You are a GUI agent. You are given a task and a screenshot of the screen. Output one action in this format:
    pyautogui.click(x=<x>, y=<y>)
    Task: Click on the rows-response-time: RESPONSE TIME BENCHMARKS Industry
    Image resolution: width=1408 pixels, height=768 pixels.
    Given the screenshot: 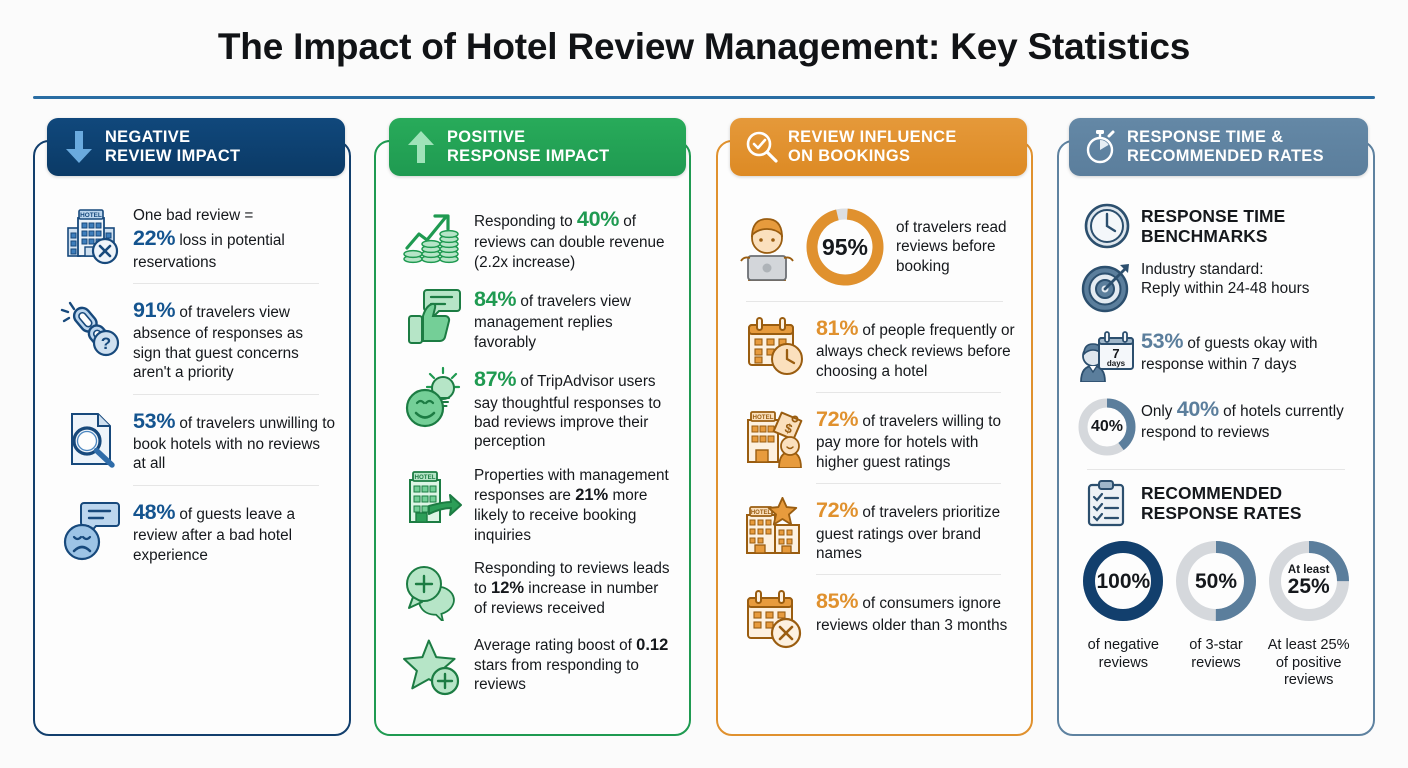 What is the action you would take?
    pyautogui.click(x=1216, y=444)
    